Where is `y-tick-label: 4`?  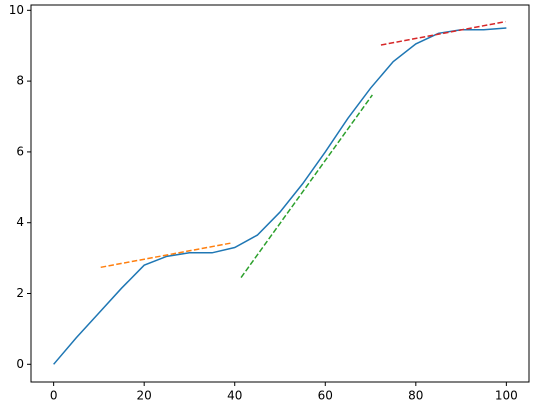
y-tick-label: 4 is located at coordinates (20, 222).